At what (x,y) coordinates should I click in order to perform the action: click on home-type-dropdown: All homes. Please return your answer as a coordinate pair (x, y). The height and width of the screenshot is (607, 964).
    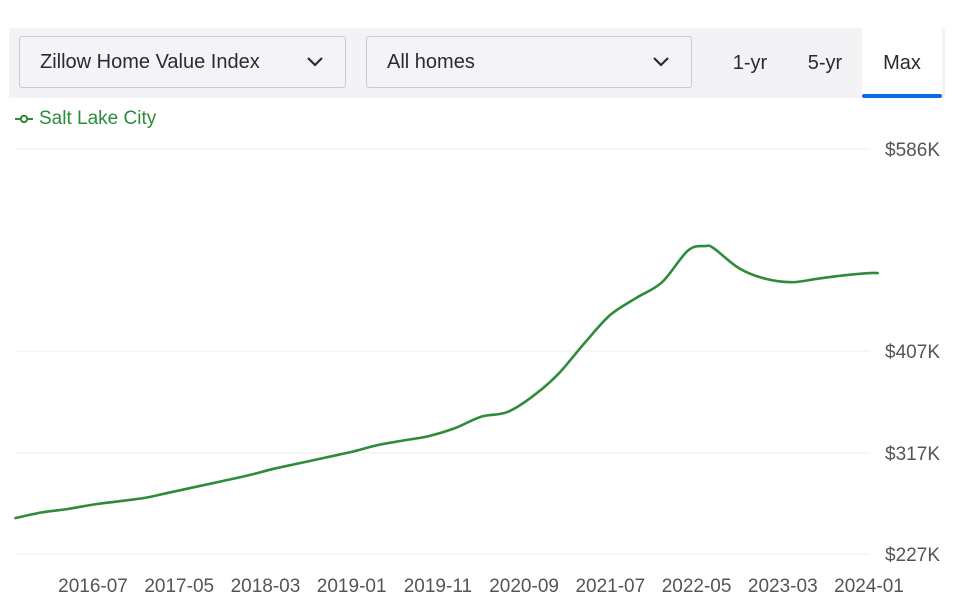
    Looking at the image, I should click on (529, 62).